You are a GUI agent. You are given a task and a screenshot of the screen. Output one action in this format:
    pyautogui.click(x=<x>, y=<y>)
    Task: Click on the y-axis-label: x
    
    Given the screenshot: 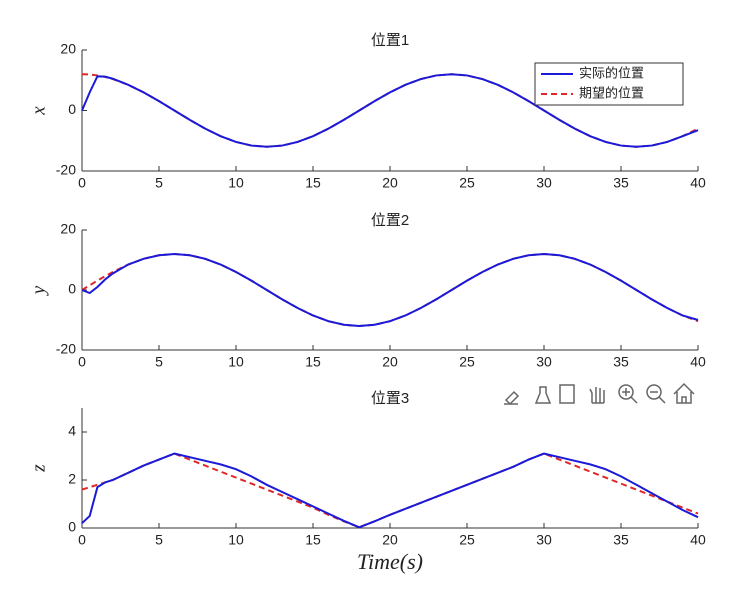 What is the action you would take?
    pyautogui.click(x=38, y=111)
    